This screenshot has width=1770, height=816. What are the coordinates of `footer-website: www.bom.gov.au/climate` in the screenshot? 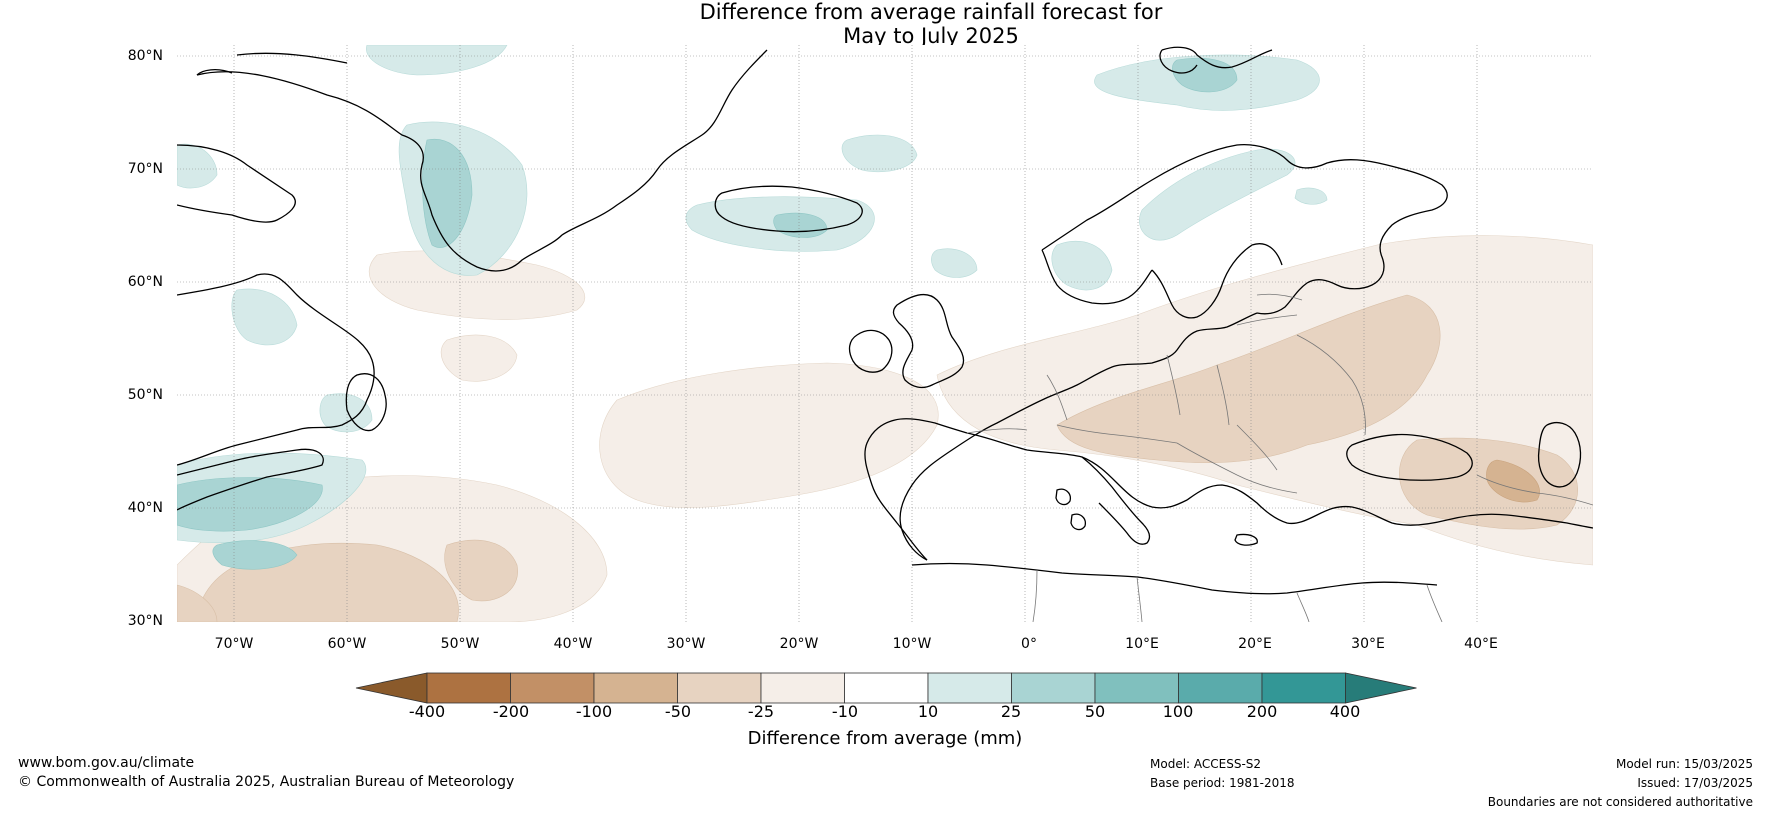 It's located at (106, 763).